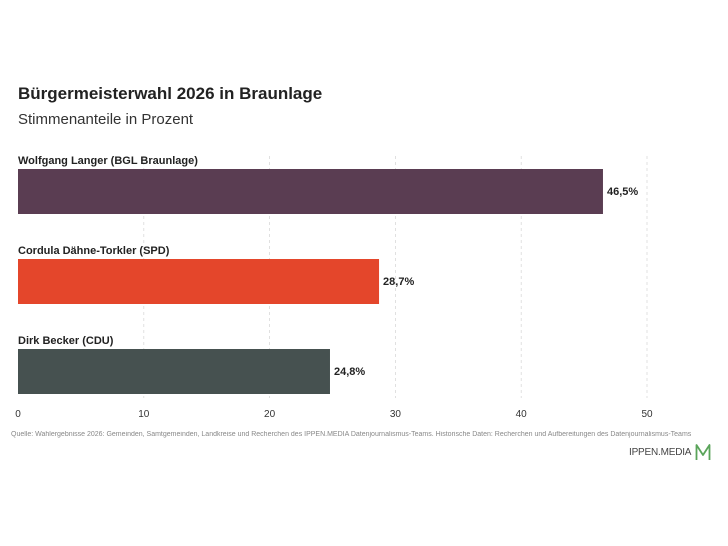  What do you see at coordinates (647, 414) in the screenshot?
I see `x-tick-label: 50` at bounding box center [647, 414].